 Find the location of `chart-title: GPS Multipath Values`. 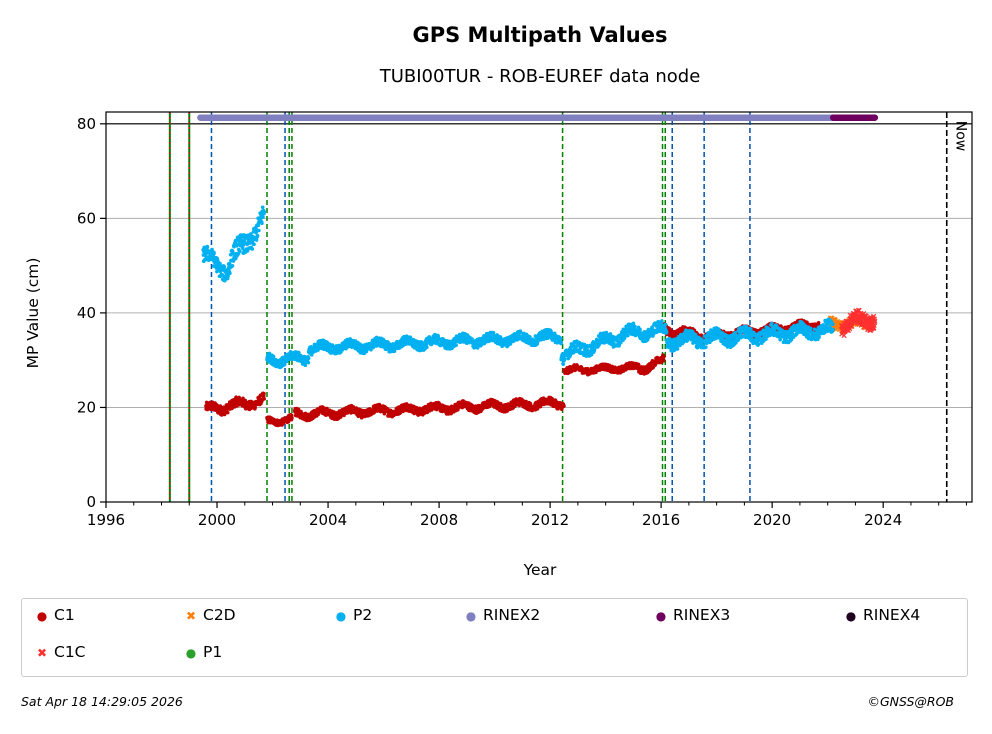

chart-title: GPS Multipath Values is located at coordinates (539, 35).